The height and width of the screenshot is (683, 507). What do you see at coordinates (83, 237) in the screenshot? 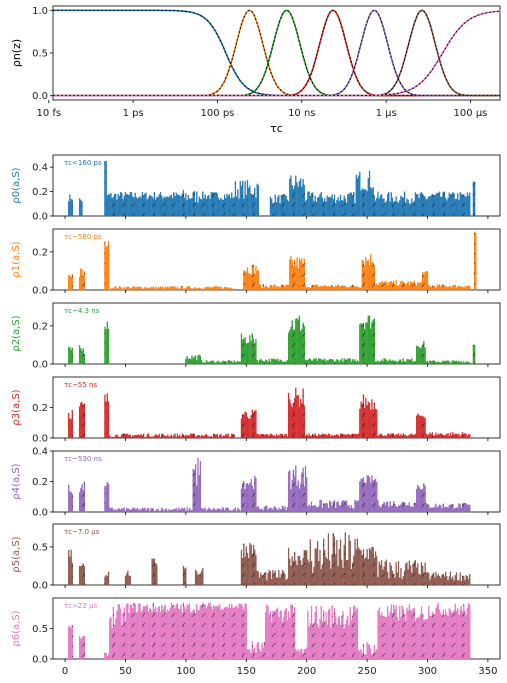
I see `panel-annotation: τc~580 ps` at bounding box center [83, 237].